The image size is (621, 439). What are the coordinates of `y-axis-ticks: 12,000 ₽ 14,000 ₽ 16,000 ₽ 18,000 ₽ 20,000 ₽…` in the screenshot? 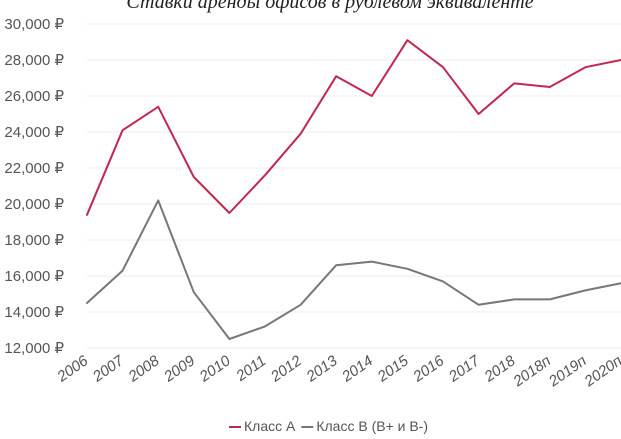 It's located at (34, 186).